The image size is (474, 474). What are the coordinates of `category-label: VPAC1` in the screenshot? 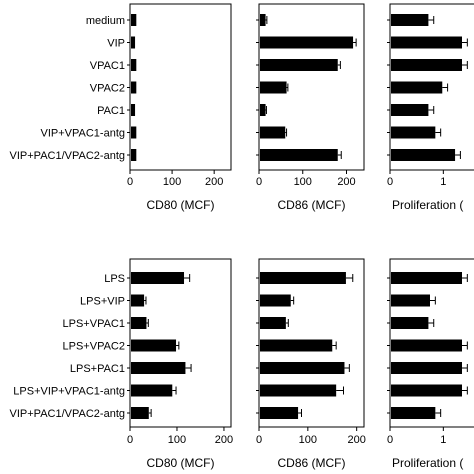 It's located at (107, 66).